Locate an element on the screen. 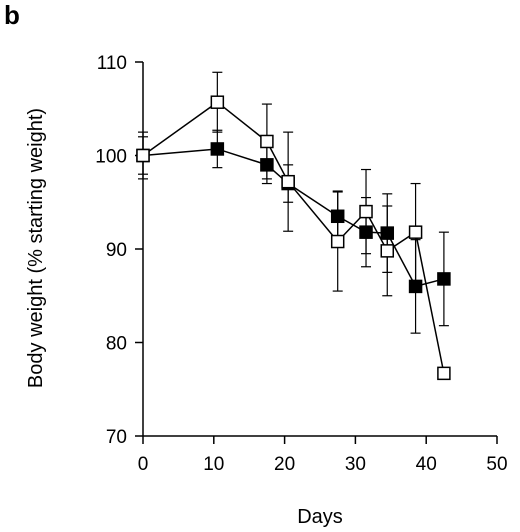 The height and width of the screenshot is (532, 520). panel-label: b is located at coordinates (12, 15).